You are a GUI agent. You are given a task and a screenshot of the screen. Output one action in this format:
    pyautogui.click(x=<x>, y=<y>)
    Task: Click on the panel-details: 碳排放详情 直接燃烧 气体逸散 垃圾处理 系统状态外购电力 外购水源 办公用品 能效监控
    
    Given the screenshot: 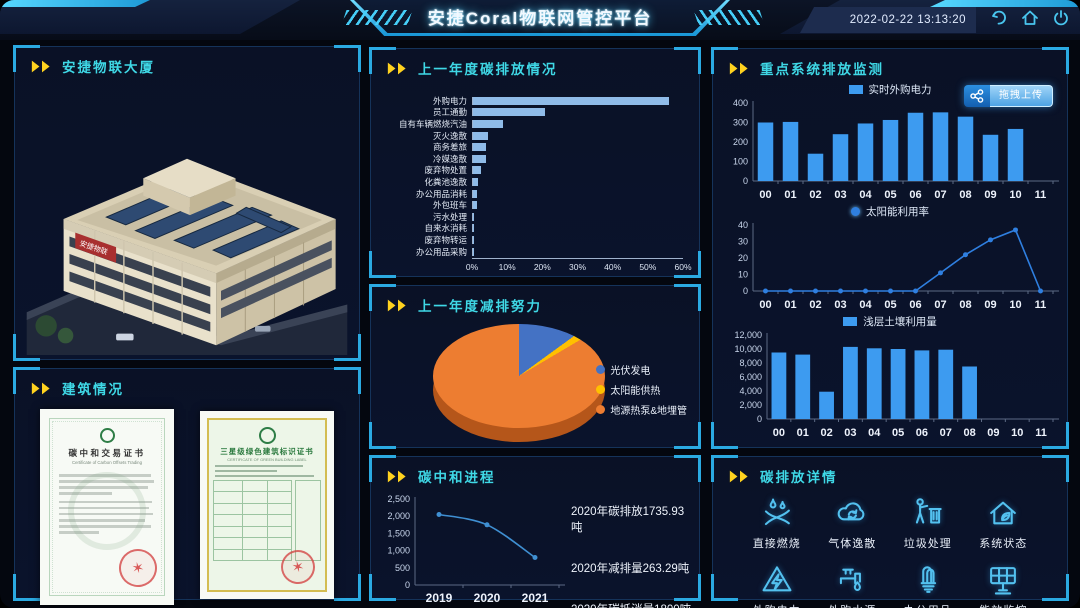 What is the action you would take?
    pyautogui.click(x=890, y=531)
    